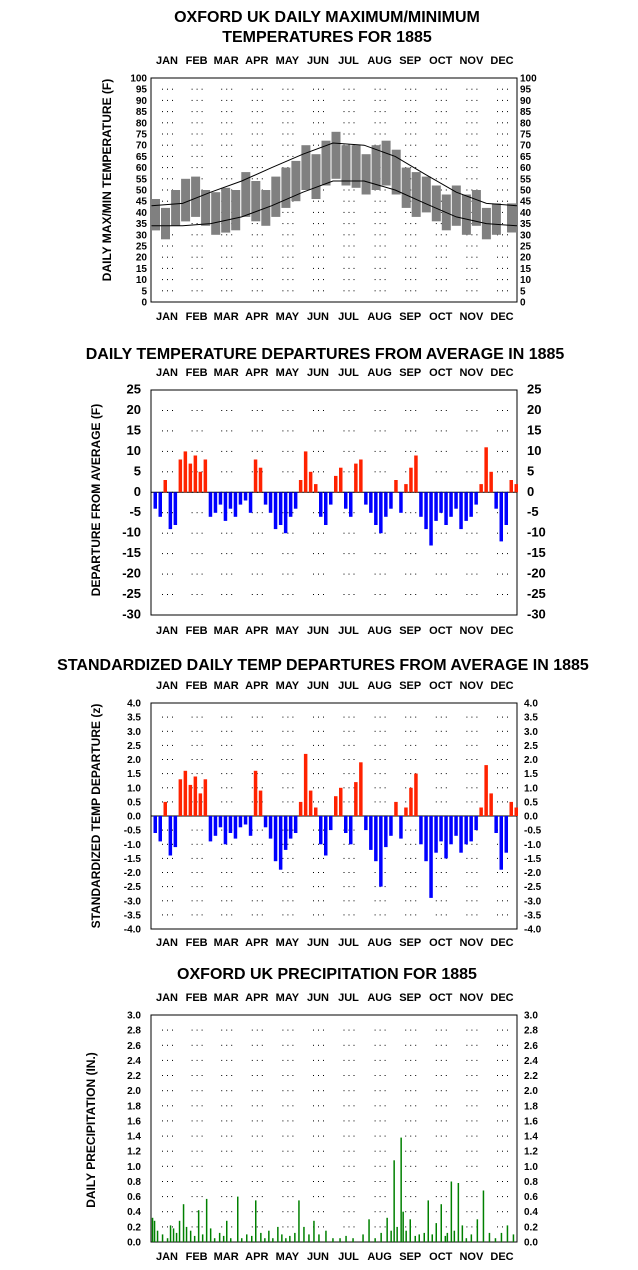 Image resolution: width=638 pixels, height=1270 pixels. What do you see at coordinates (348, 686) in the screenshot?
I see `standardized-departure-month-label-top: JUL` at bounding box center [348, 686].